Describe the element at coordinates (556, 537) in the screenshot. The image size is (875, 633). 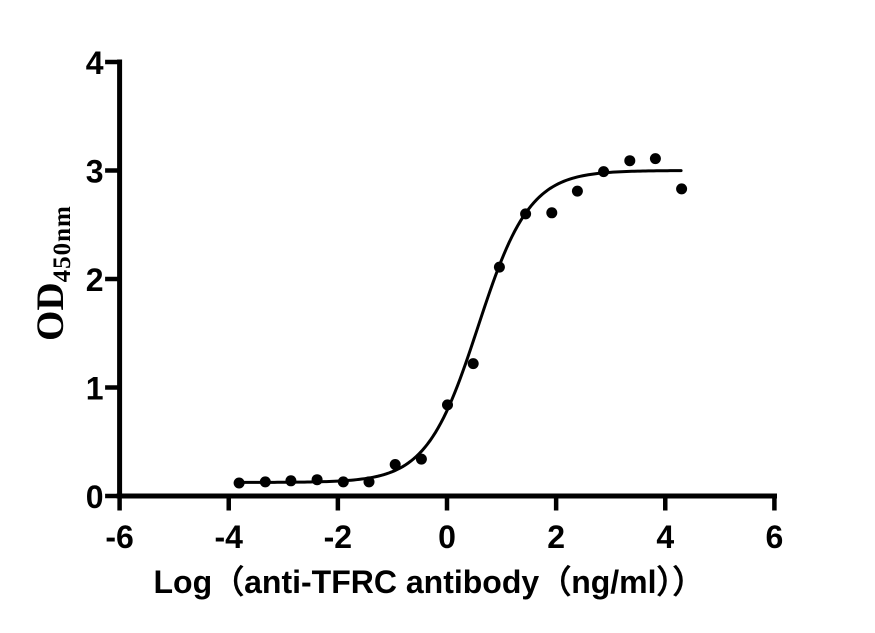
I see `x-tick-label: 2` at that location.